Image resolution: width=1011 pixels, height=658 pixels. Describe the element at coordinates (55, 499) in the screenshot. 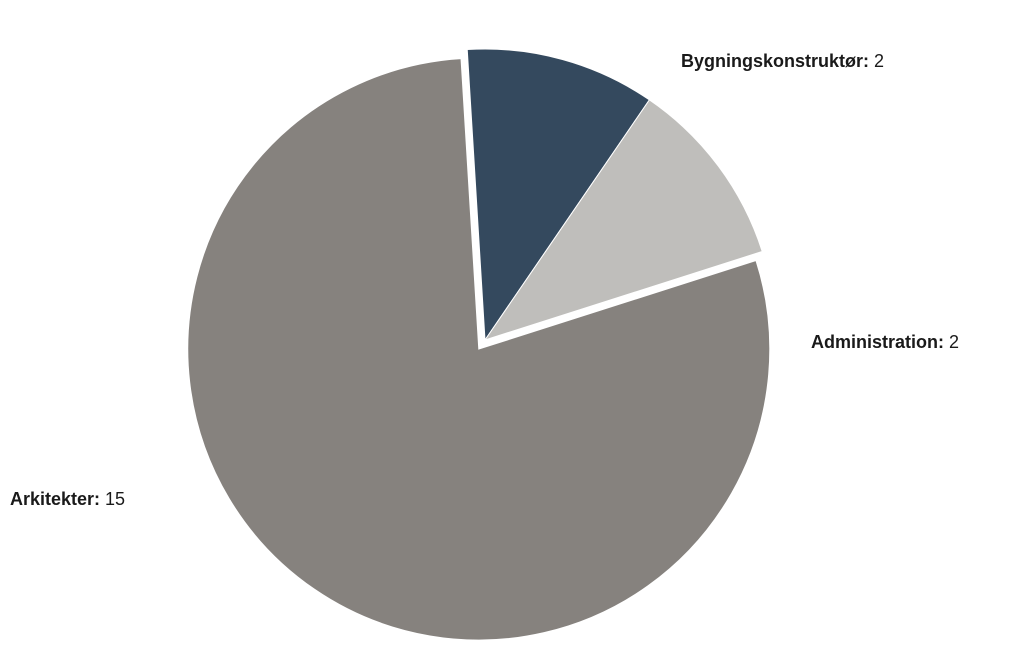

I see `slice-label-category: Arkitekter:` at that location.